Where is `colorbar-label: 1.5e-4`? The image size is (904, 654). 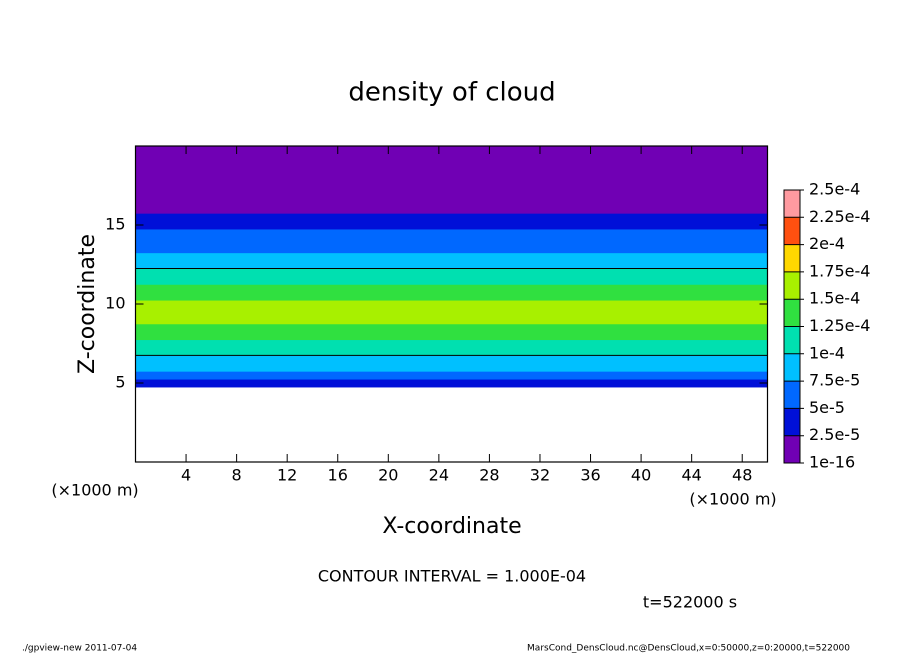 colorbar-label: 1.5e-4 is located at coordinates (834, 298).